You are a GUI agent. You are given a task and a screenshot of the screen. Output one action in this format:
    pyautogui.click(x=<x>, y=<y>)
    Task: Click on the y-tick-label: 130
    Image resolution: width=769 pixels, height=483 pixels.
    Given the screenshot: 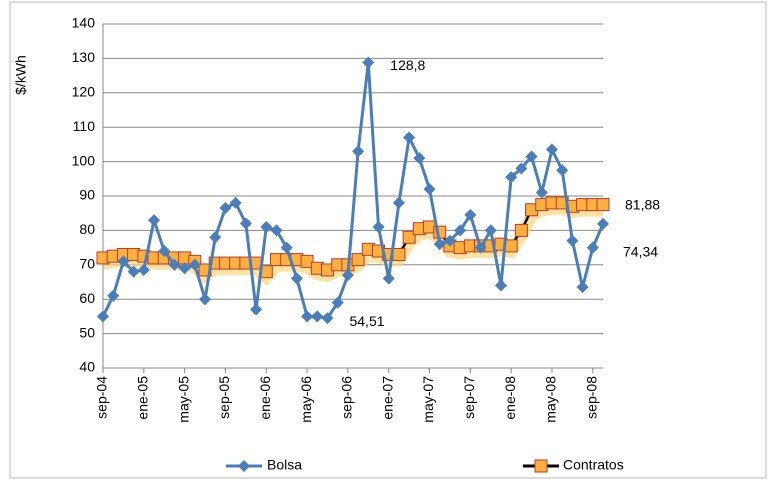 What is the action you would take?
    pyautogui.click(x=84, y=57)
    